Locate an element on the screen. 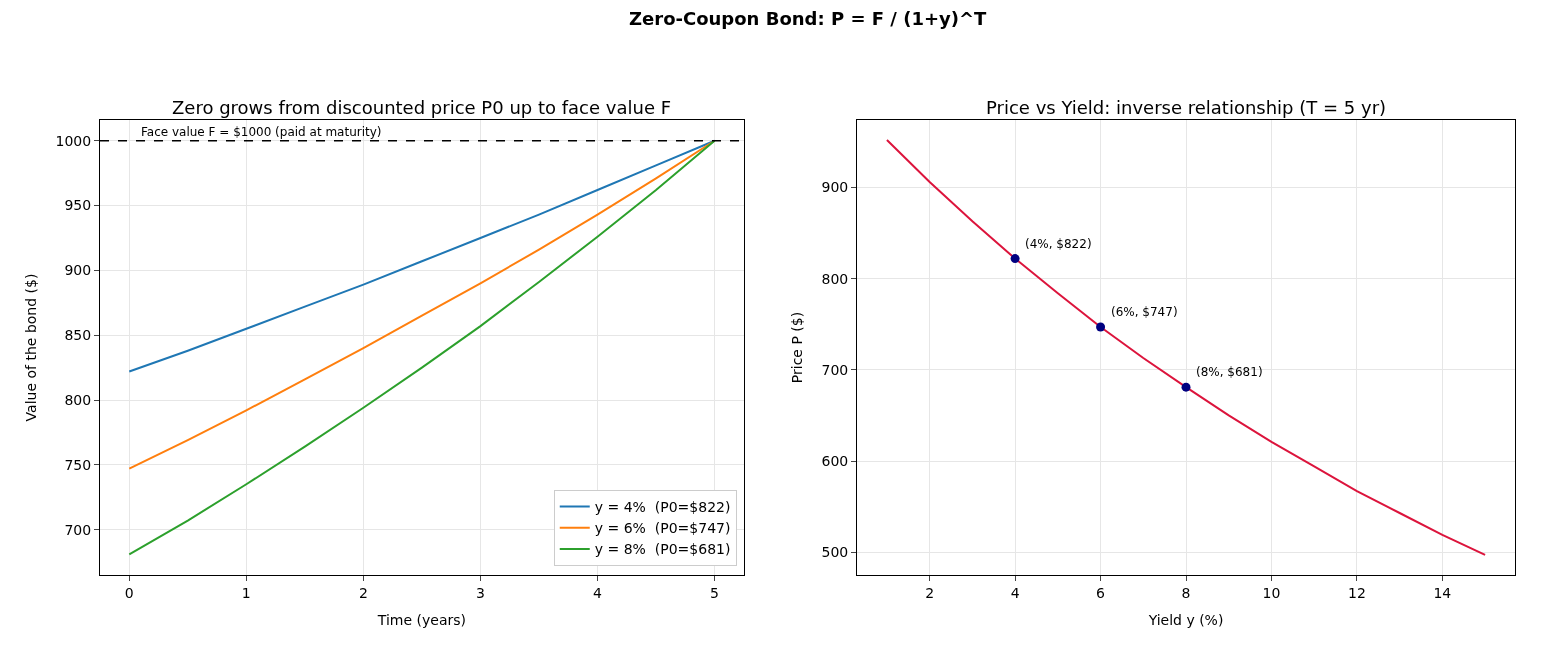  x-axis-title: Time (years) is located at coordinates (421, 620).